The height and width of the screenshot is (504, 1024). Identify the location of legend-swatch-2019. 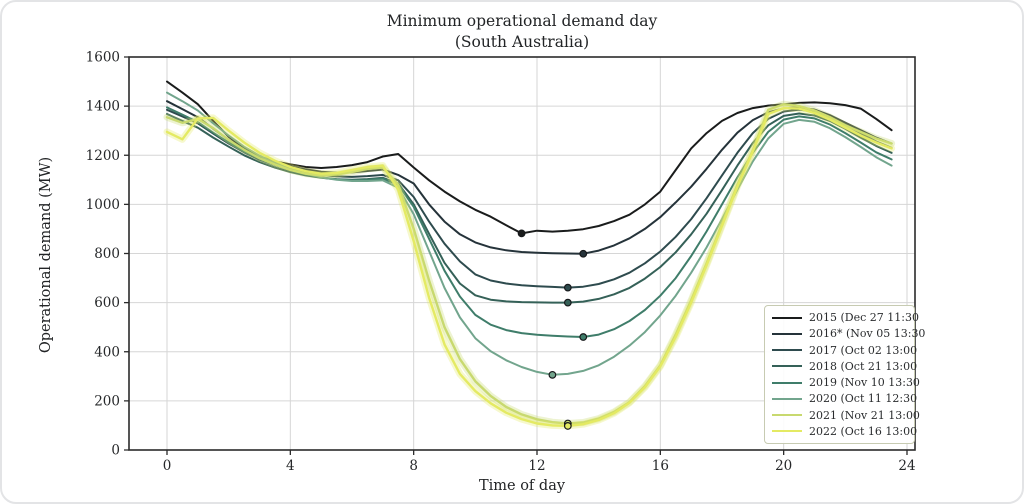
(787, 382).